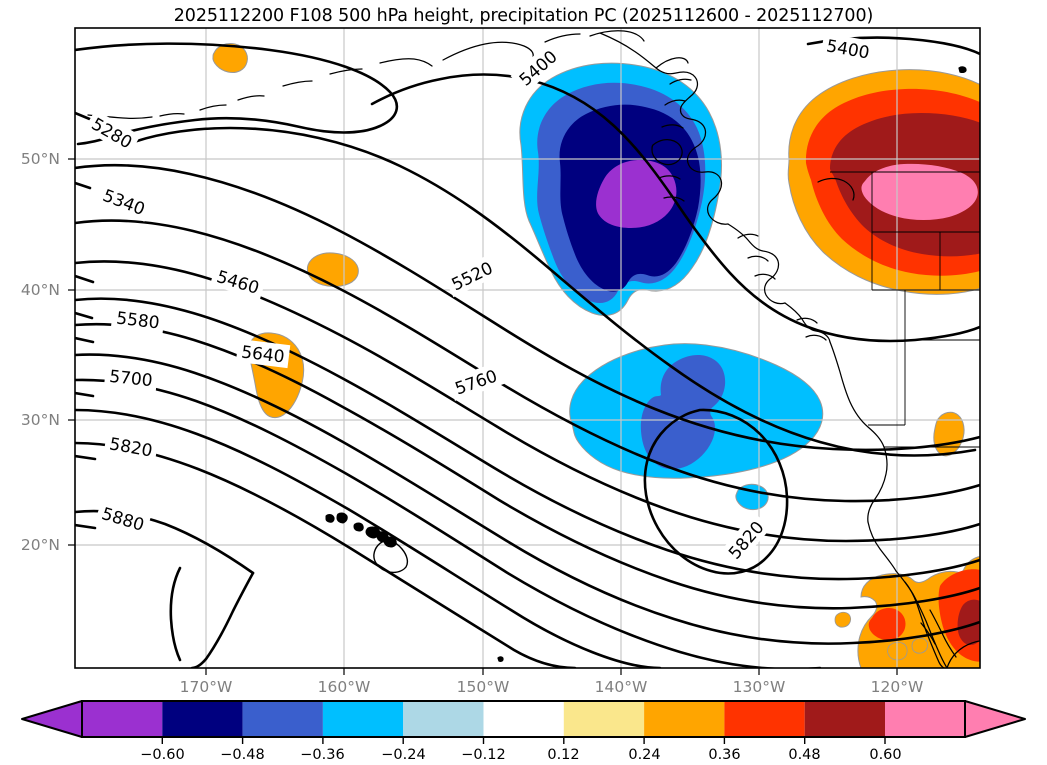 This screenshot has width=1047, height=765. Describe the element at coordinates (523, 740) in the screenshot. I see `colorbar-ticks` at that location.